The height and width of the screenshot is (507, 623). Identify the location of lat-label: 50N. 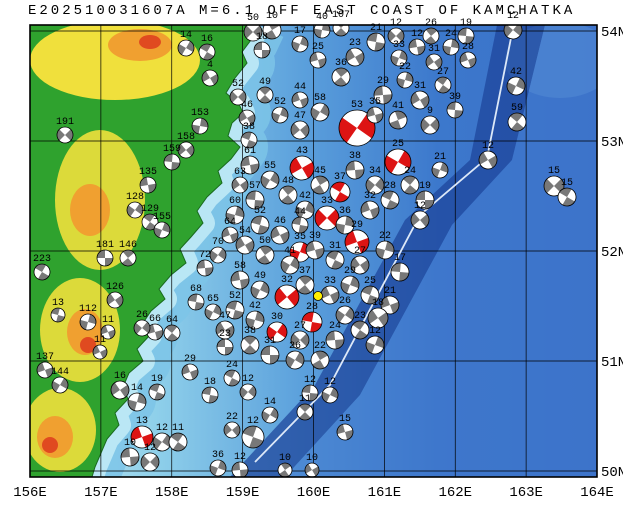
(612, 473).